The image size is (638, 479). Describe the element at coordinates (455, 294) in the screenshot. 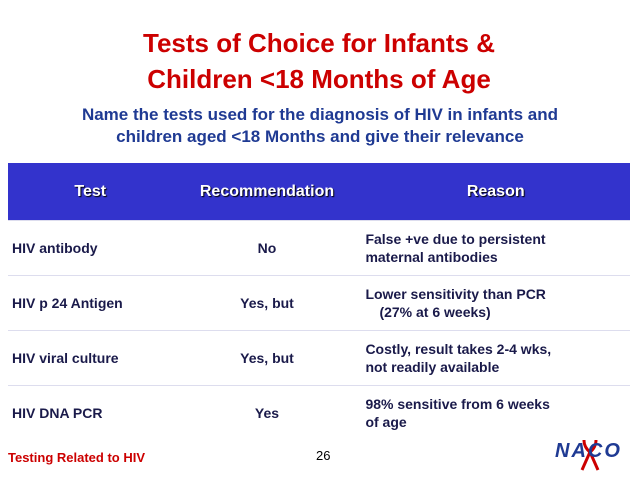

I see `reason-line: Lower sensitivity than PCR` at that location.